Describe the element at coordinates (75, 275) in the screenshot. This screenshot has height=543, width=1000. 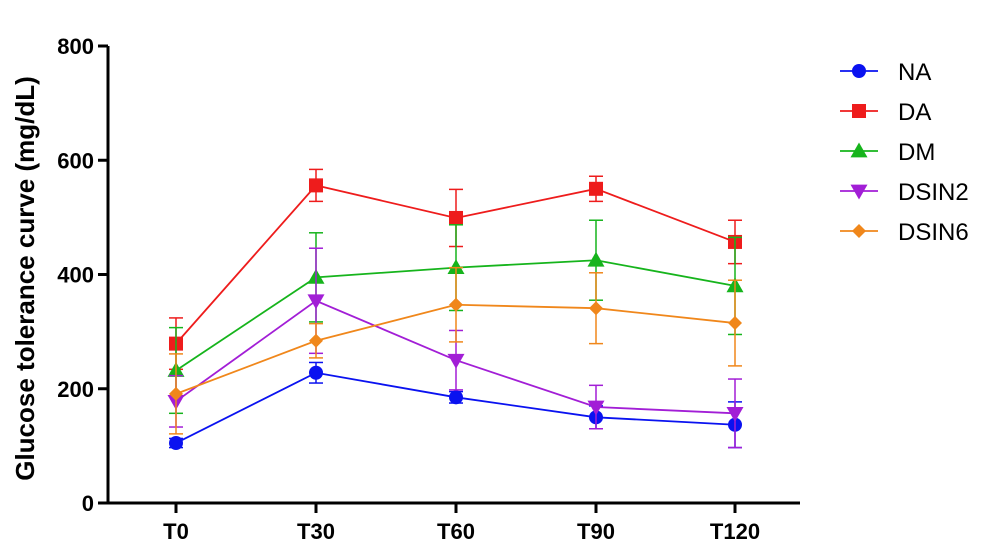
I see `y-tick-label: 400` at that location.